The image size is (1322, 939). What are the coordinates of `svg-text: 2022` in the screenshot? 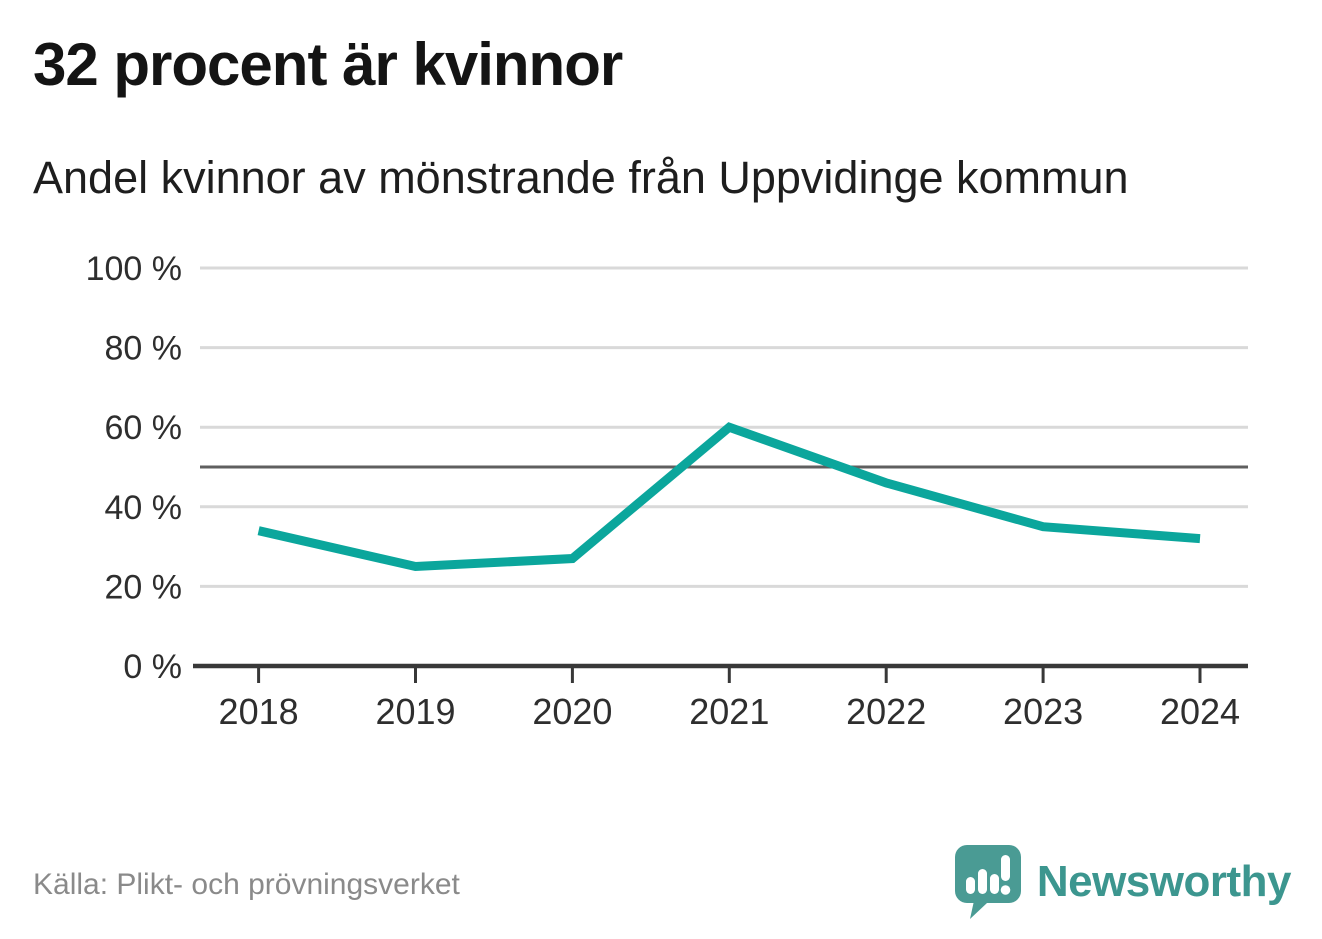 It's located at (886, 711).